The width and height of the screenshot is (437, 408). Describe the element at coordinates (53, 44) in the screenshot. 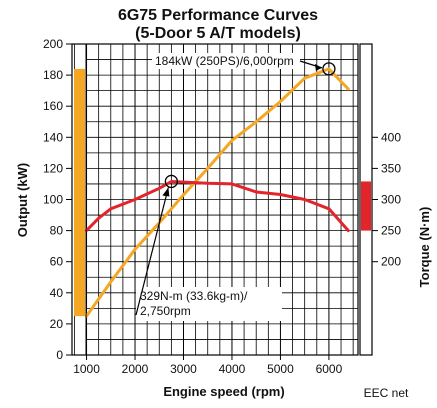

I see `y-left-tick-label: 200` at that location.